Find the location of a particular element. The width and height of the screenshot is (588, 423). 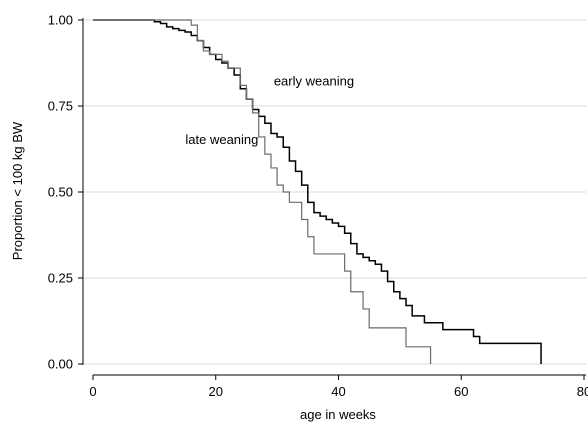

y-tick-label: 0.25 is located at coordinates (60, 278).